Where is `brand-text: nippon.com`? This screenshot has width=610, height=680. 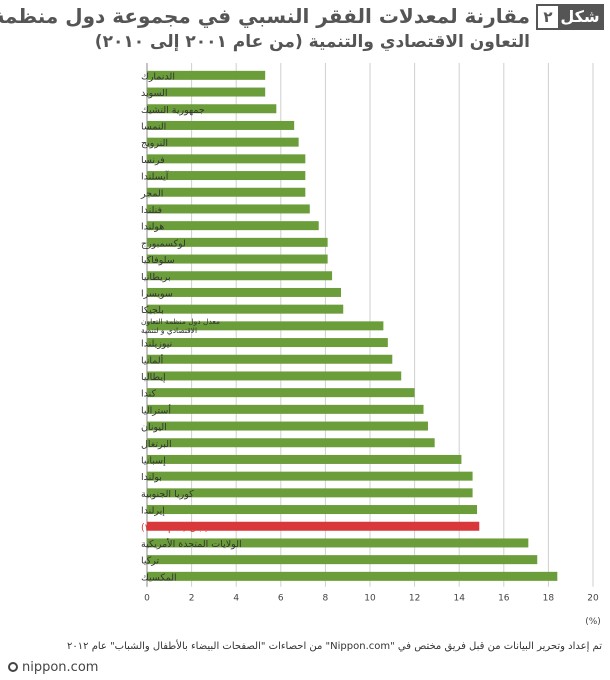
brand-text: nippon.com is located at coordinates (60, 667).